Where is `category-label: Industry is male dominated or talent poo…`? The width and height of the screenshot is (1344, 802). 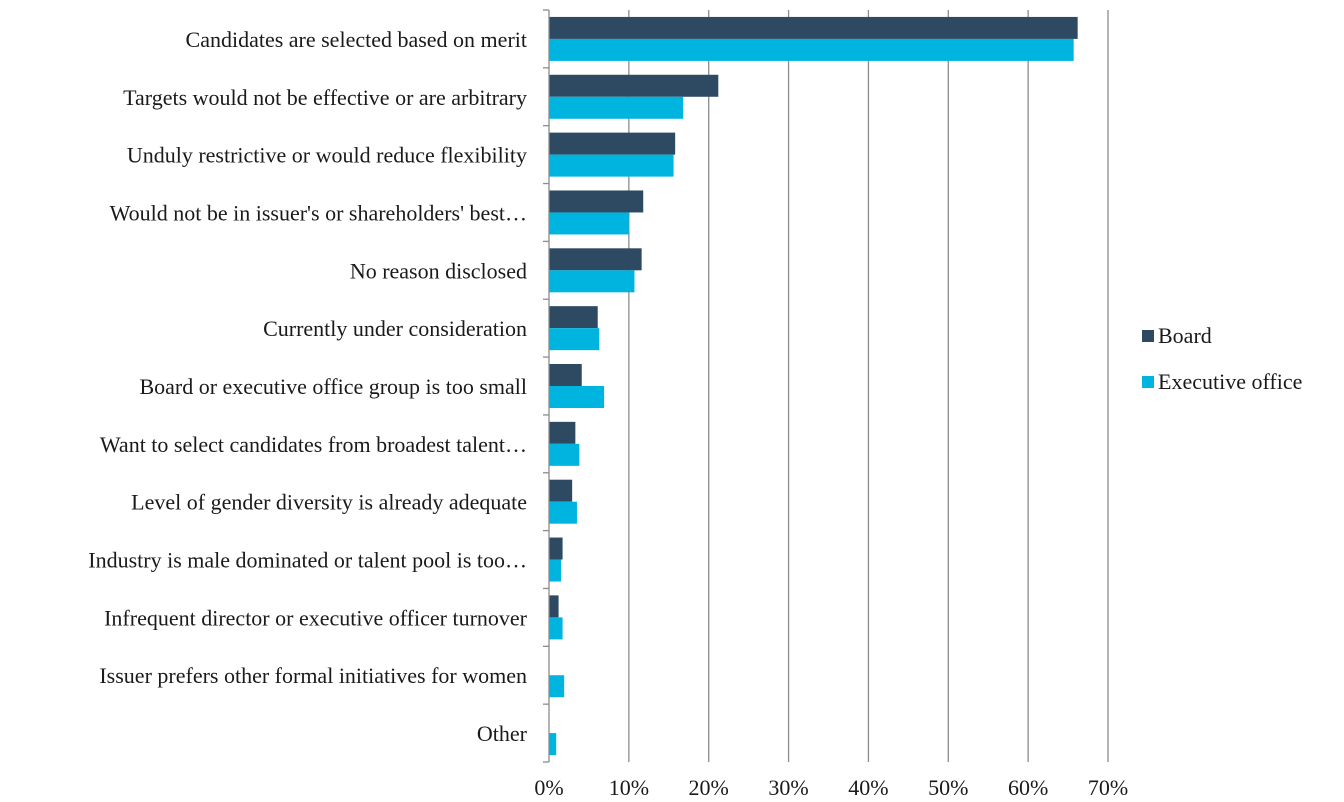
category-label: Industry is male dominated or talent poo… is located at coordinates (307, 560).